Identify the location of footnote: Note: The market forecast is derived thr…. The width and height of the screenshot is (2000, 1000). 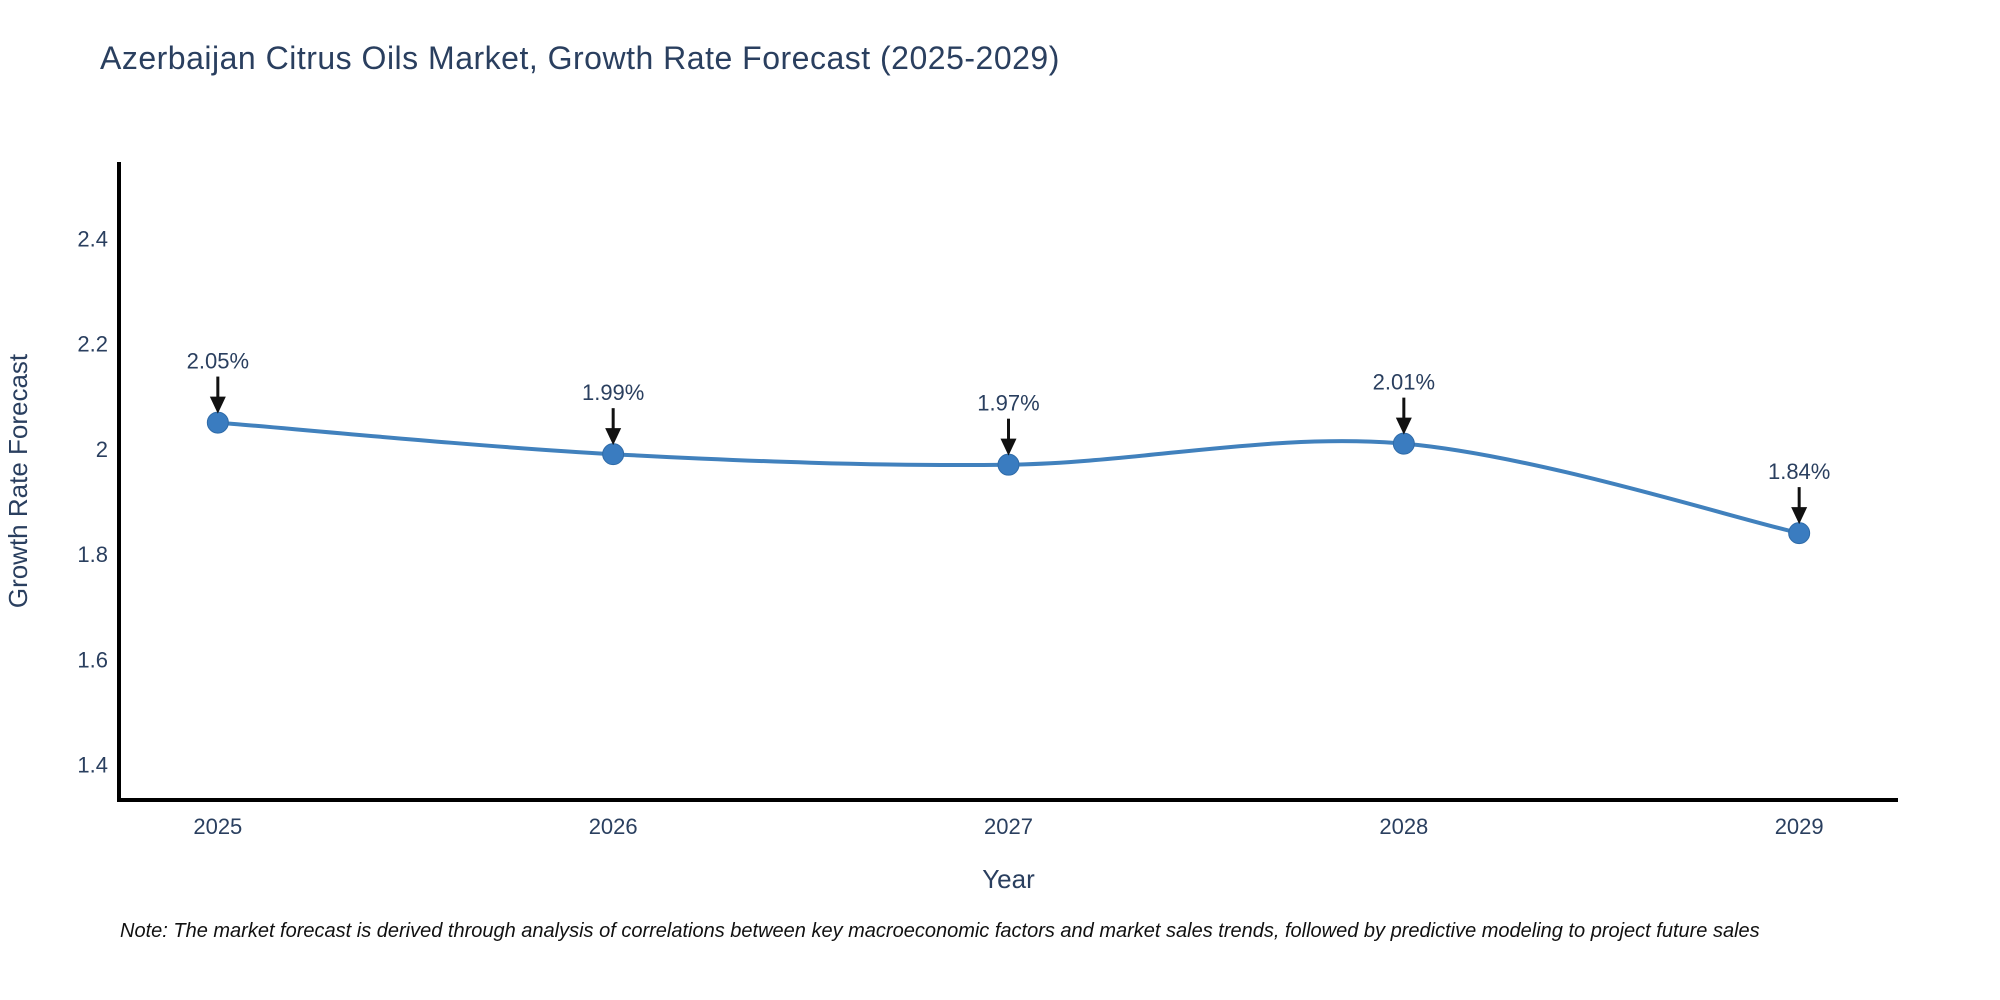
(940, 931).